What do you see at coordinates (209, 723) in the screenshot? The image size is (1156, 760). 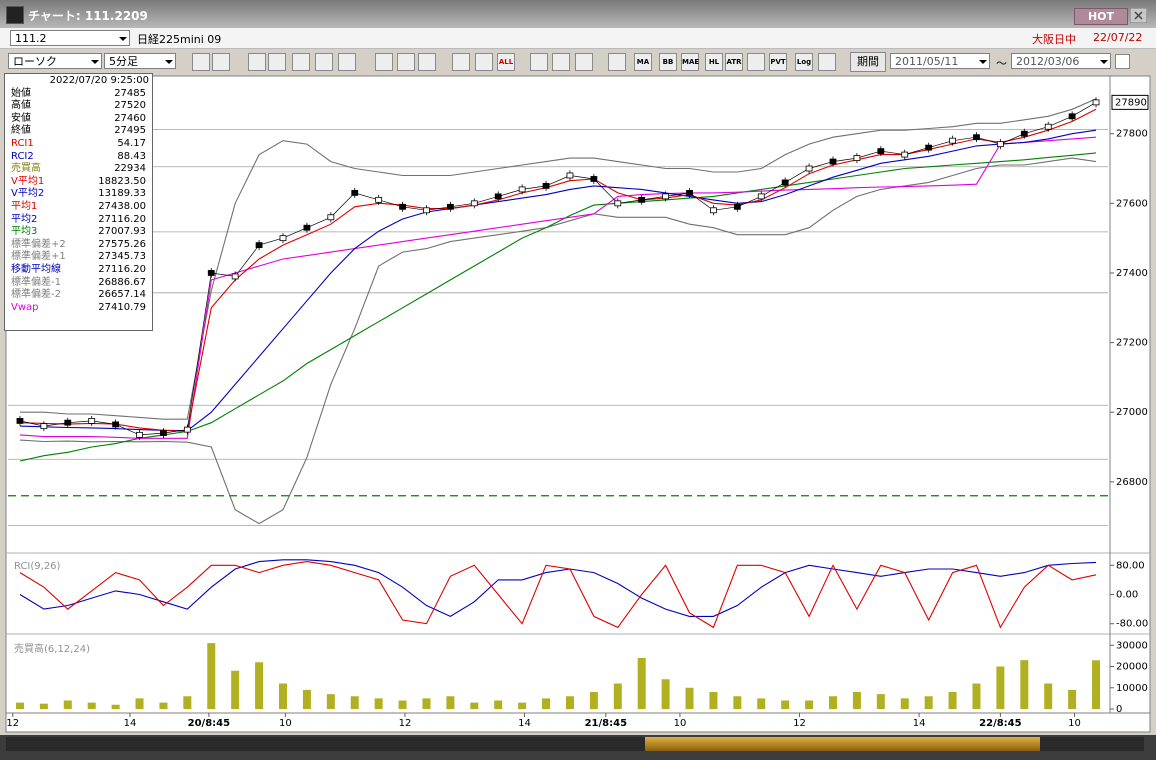 I see `x-tick-label: 20/8:45` at bounding box center [209, 723].